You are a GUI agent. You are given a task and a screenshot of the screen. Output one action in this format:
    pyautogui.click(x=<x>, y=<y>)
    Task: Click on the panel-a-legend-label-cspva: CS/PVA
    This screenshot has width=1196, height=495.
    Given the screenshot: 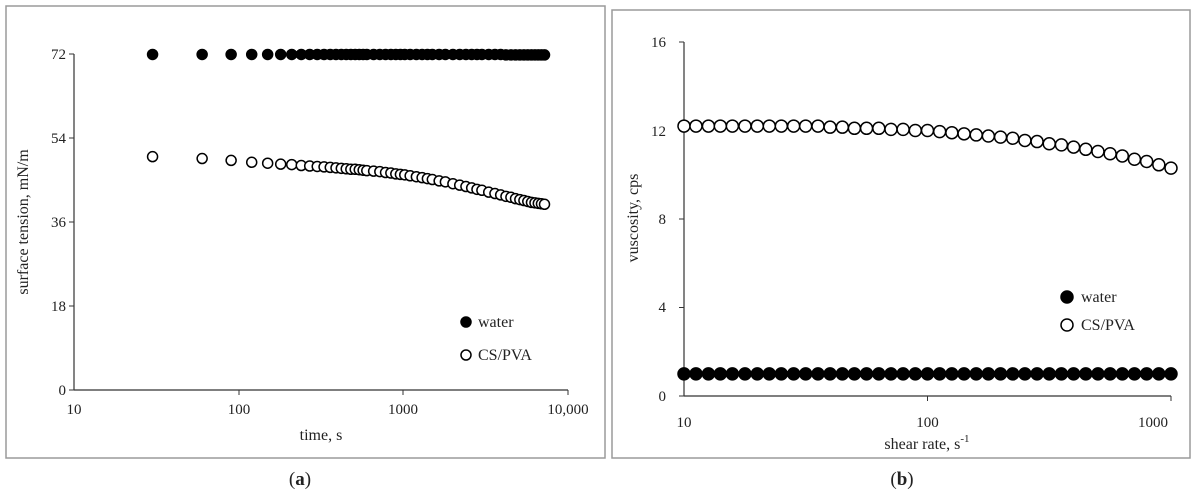 What is the action you would take?
    pyautogui.click(x=505, y=355)
    